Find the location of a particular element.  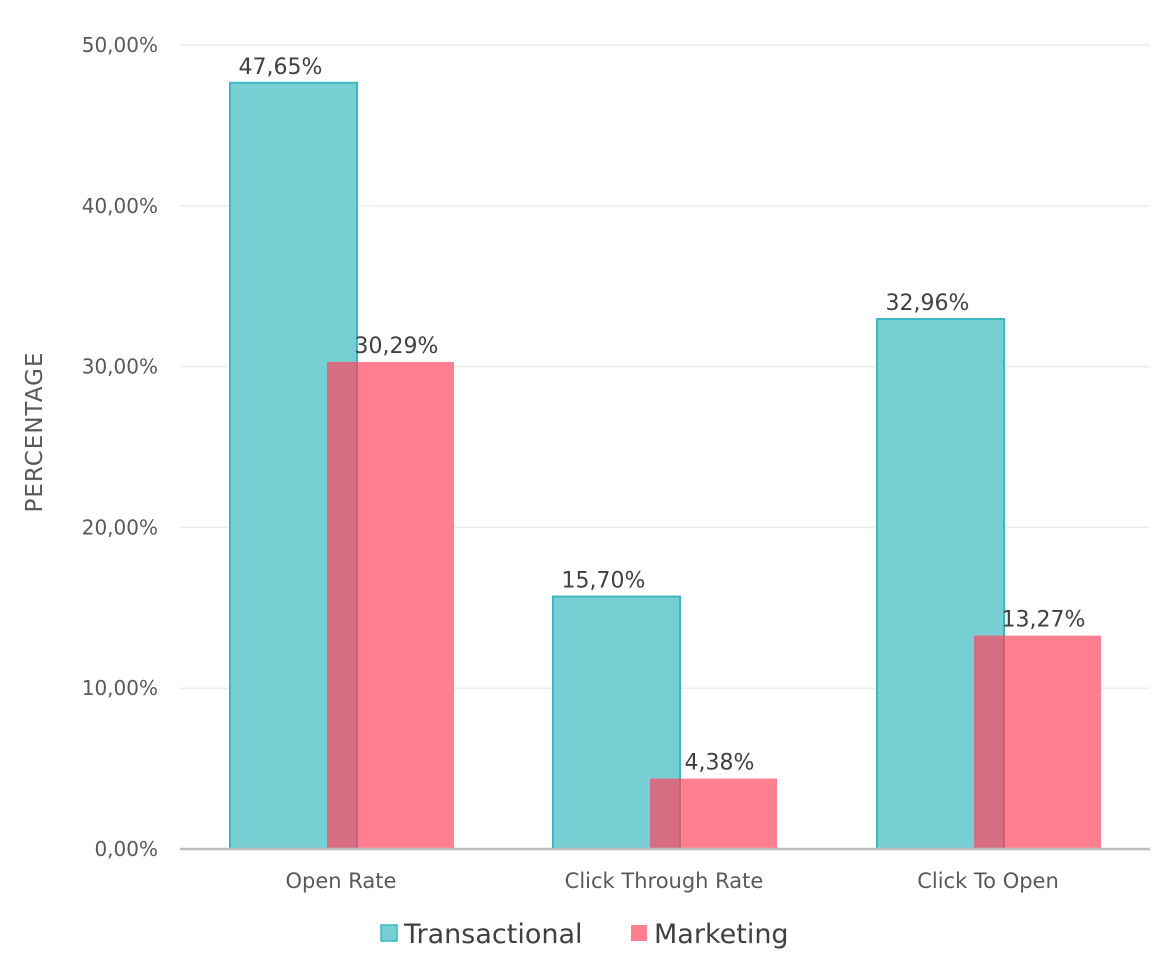

data-label-marketing: 4,38% is located at coordinates (720, 763).